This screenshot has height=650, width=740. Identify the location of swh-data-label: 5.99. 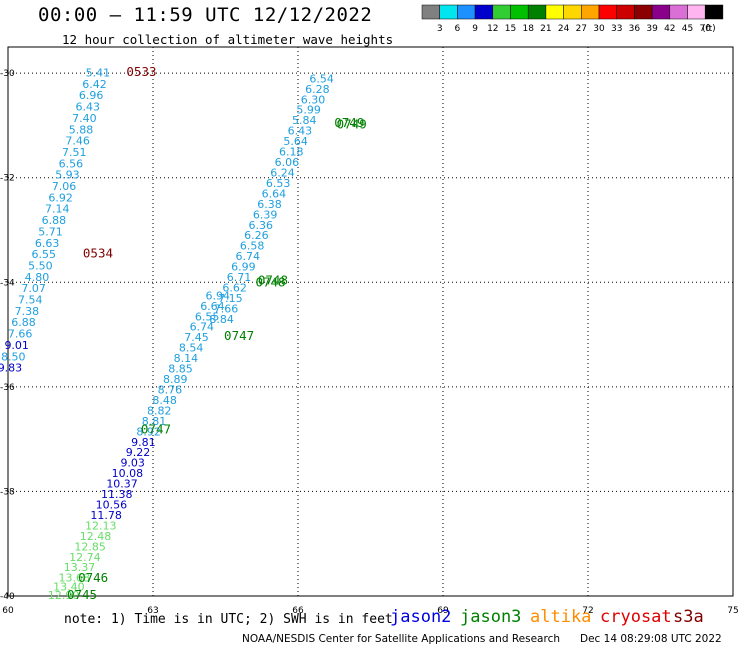
(308, 110).